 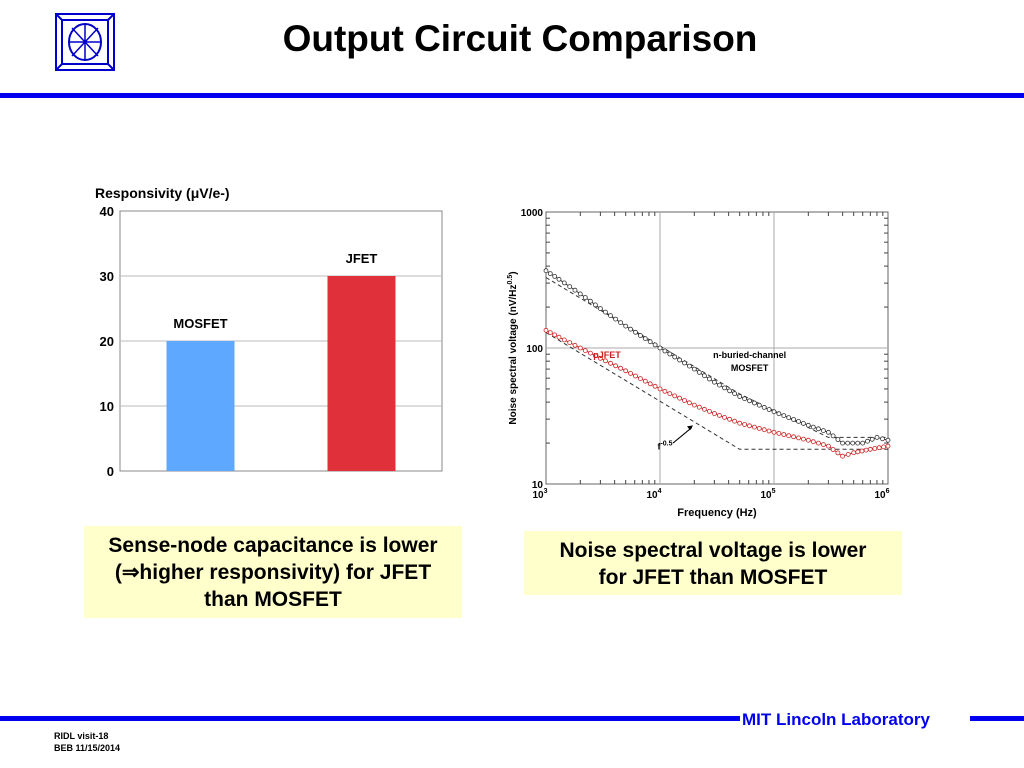 I want to click on bar-label-jfet: JFET, so click(x=362, y=258).